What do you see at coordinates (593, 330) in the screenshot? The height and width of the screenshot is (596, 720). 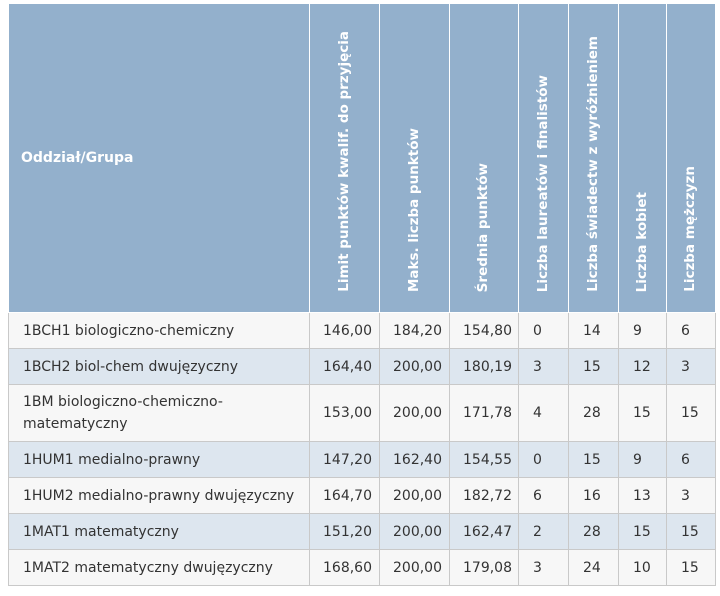 I see `cell-honors: 14` at bounding box center [593, 330].